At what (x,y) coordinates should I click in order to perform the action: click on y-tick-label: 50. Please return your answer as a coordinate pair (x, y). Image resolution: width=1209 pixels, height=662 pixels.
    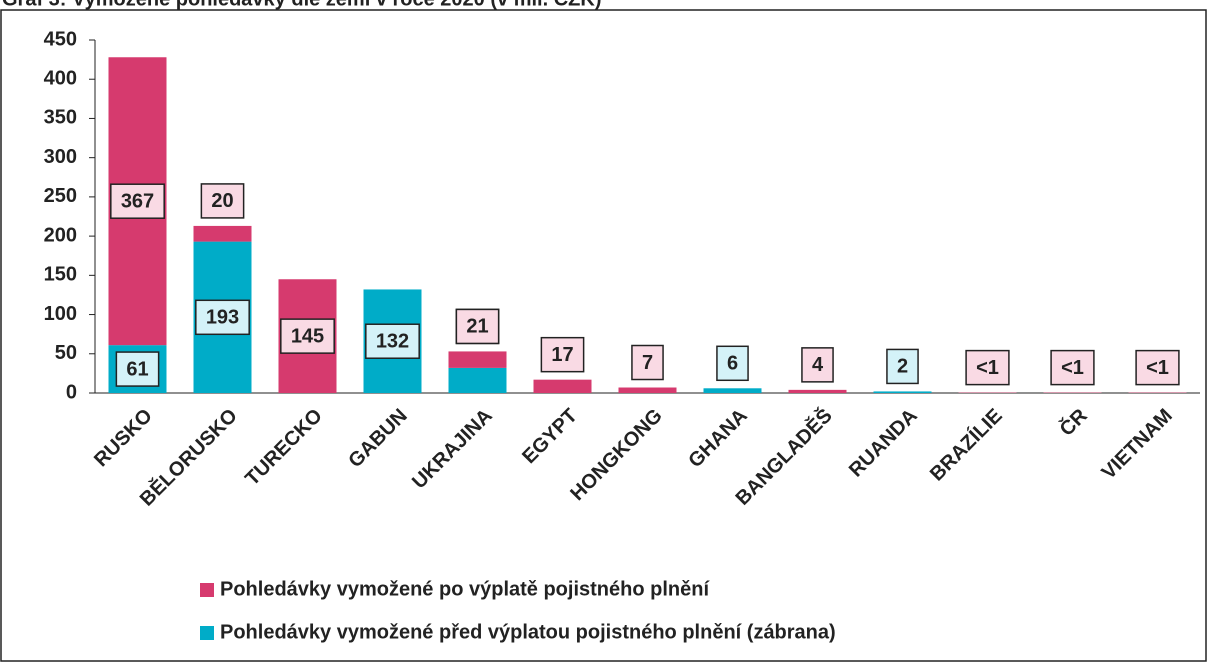
    Looking at the image, I should click on (66, 353).